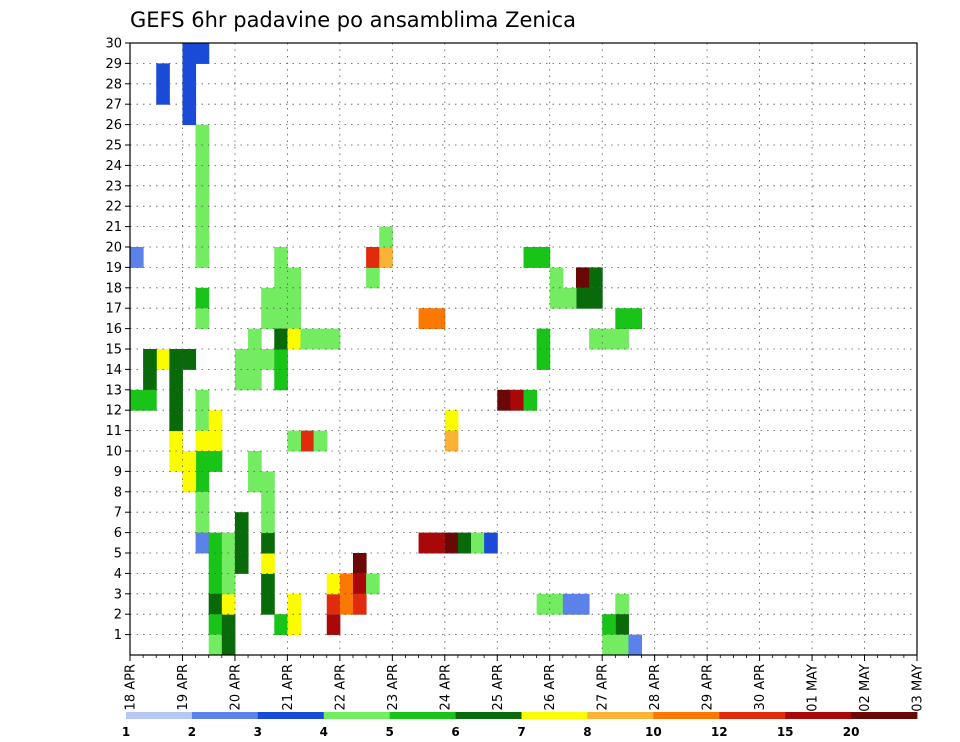  I want to click on x-tick-label: 26 APR, so click(550, 687).